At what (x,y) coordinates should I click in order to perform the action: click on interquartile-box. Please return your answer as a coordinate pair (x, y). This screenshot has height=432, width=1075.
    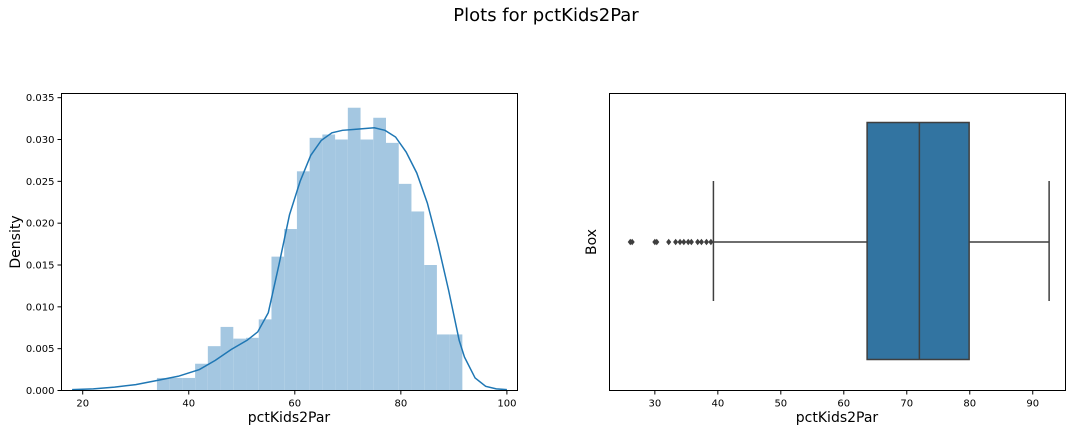
    Looking at the image, I should click on (918, 241).